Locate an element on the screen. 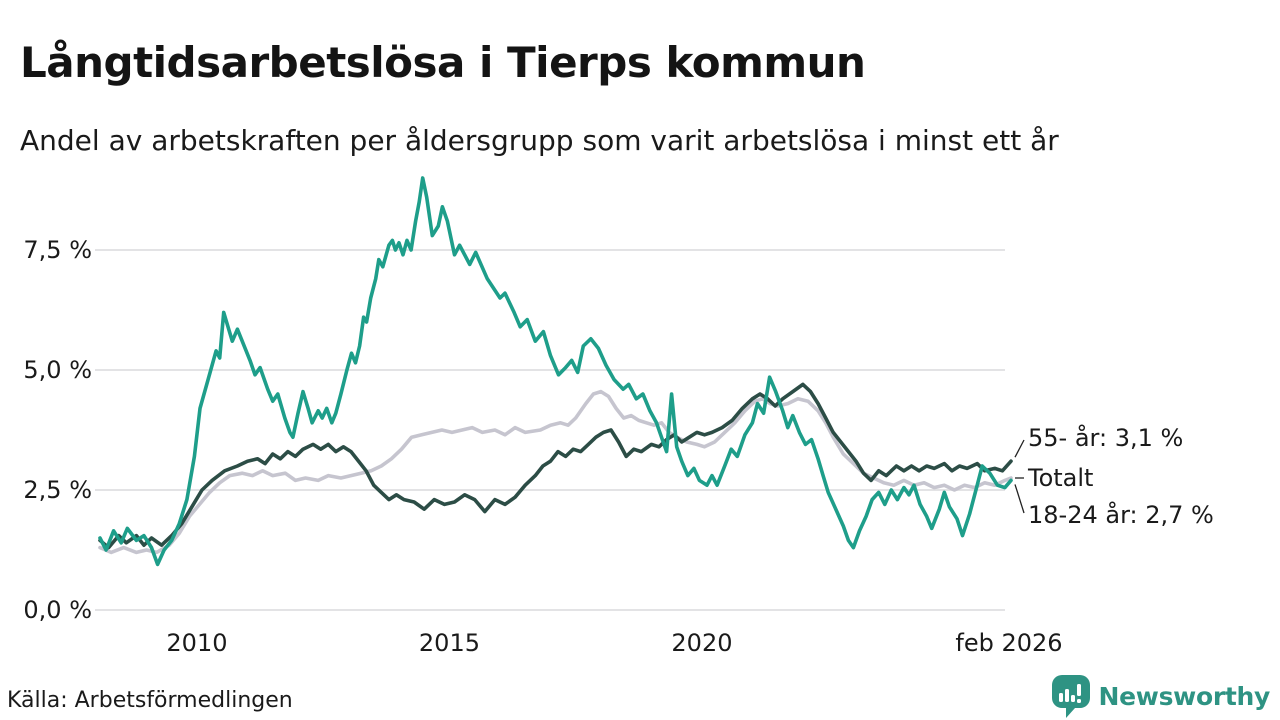 The height and width of the screenshot is (720, 1280). annotation-totalt: Totalt is located at coordinates (1061, 478).